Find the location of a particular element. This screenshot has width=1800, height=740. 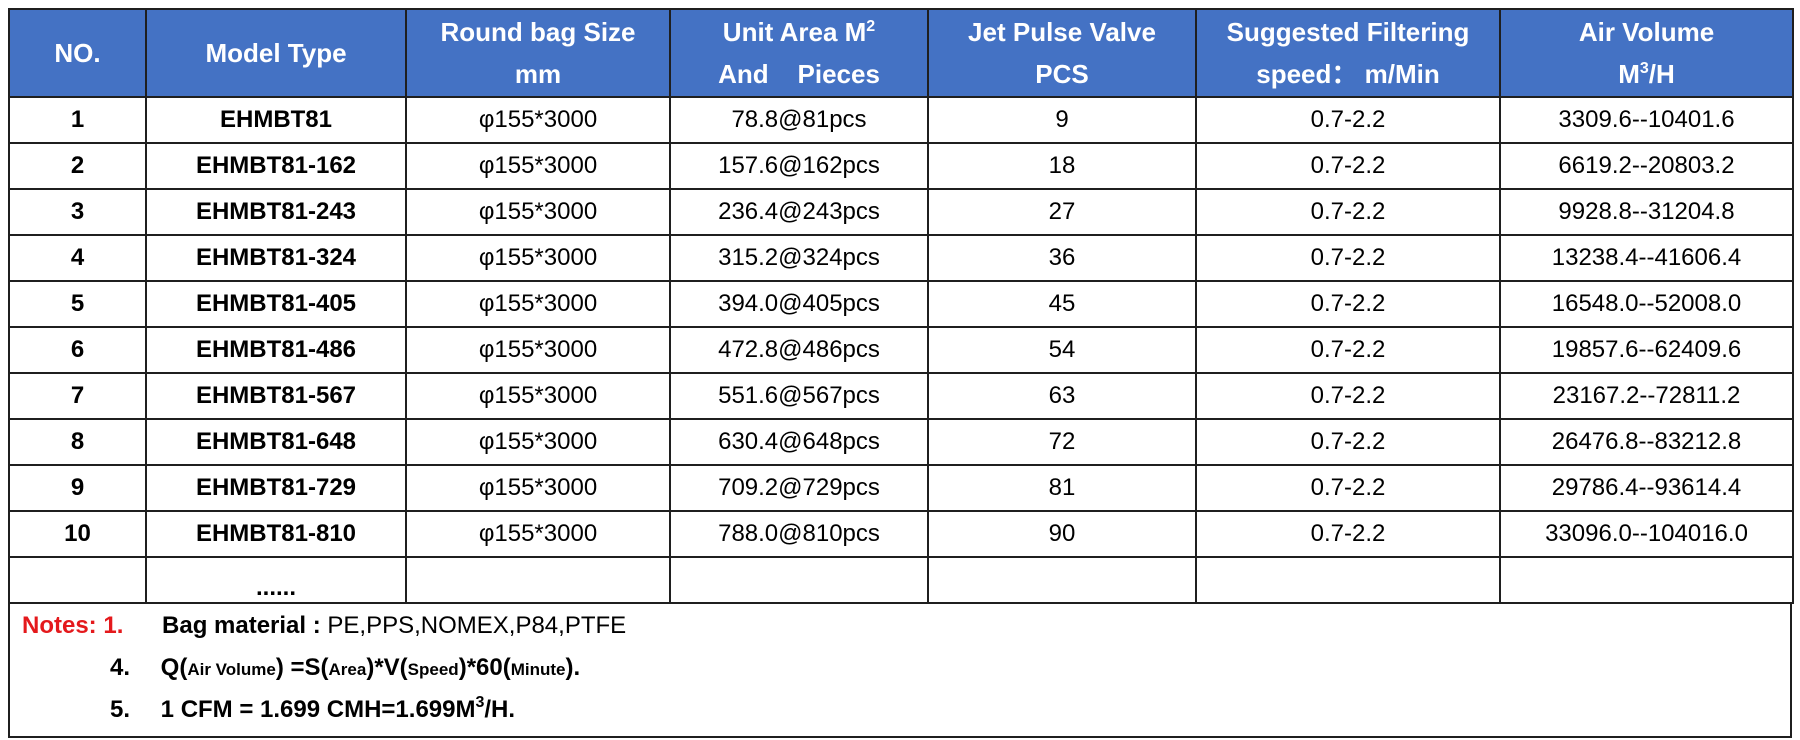

header-round-bag-size: Round bag Size mm is located at coordinates (538, 53).